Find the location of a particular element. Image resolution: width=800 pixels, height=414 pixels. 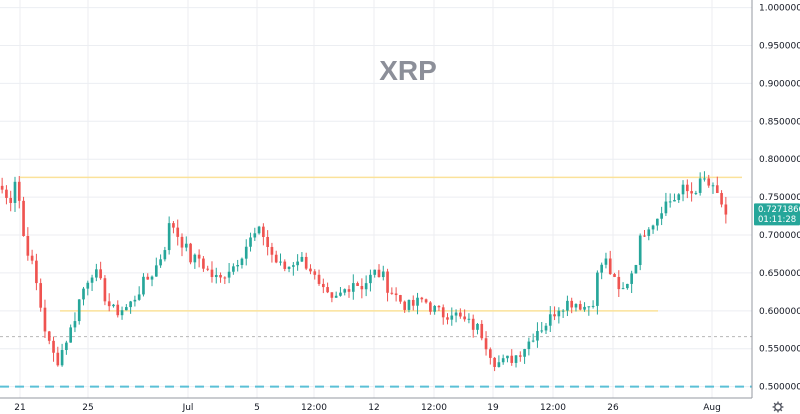

time-axis: 21 25 Jul 5 12:00 12 12:00 19 12:00 26 Aug is located at coordinates (367, 408).